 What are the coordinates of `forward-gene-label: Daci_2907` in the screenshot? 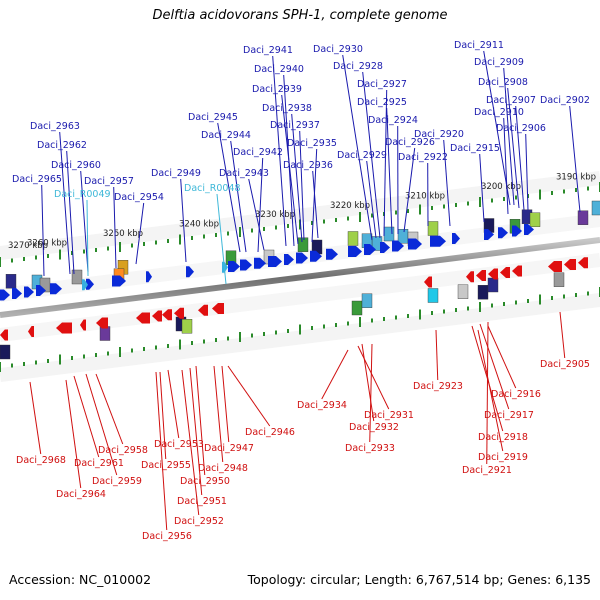 It's located at (511, 100).